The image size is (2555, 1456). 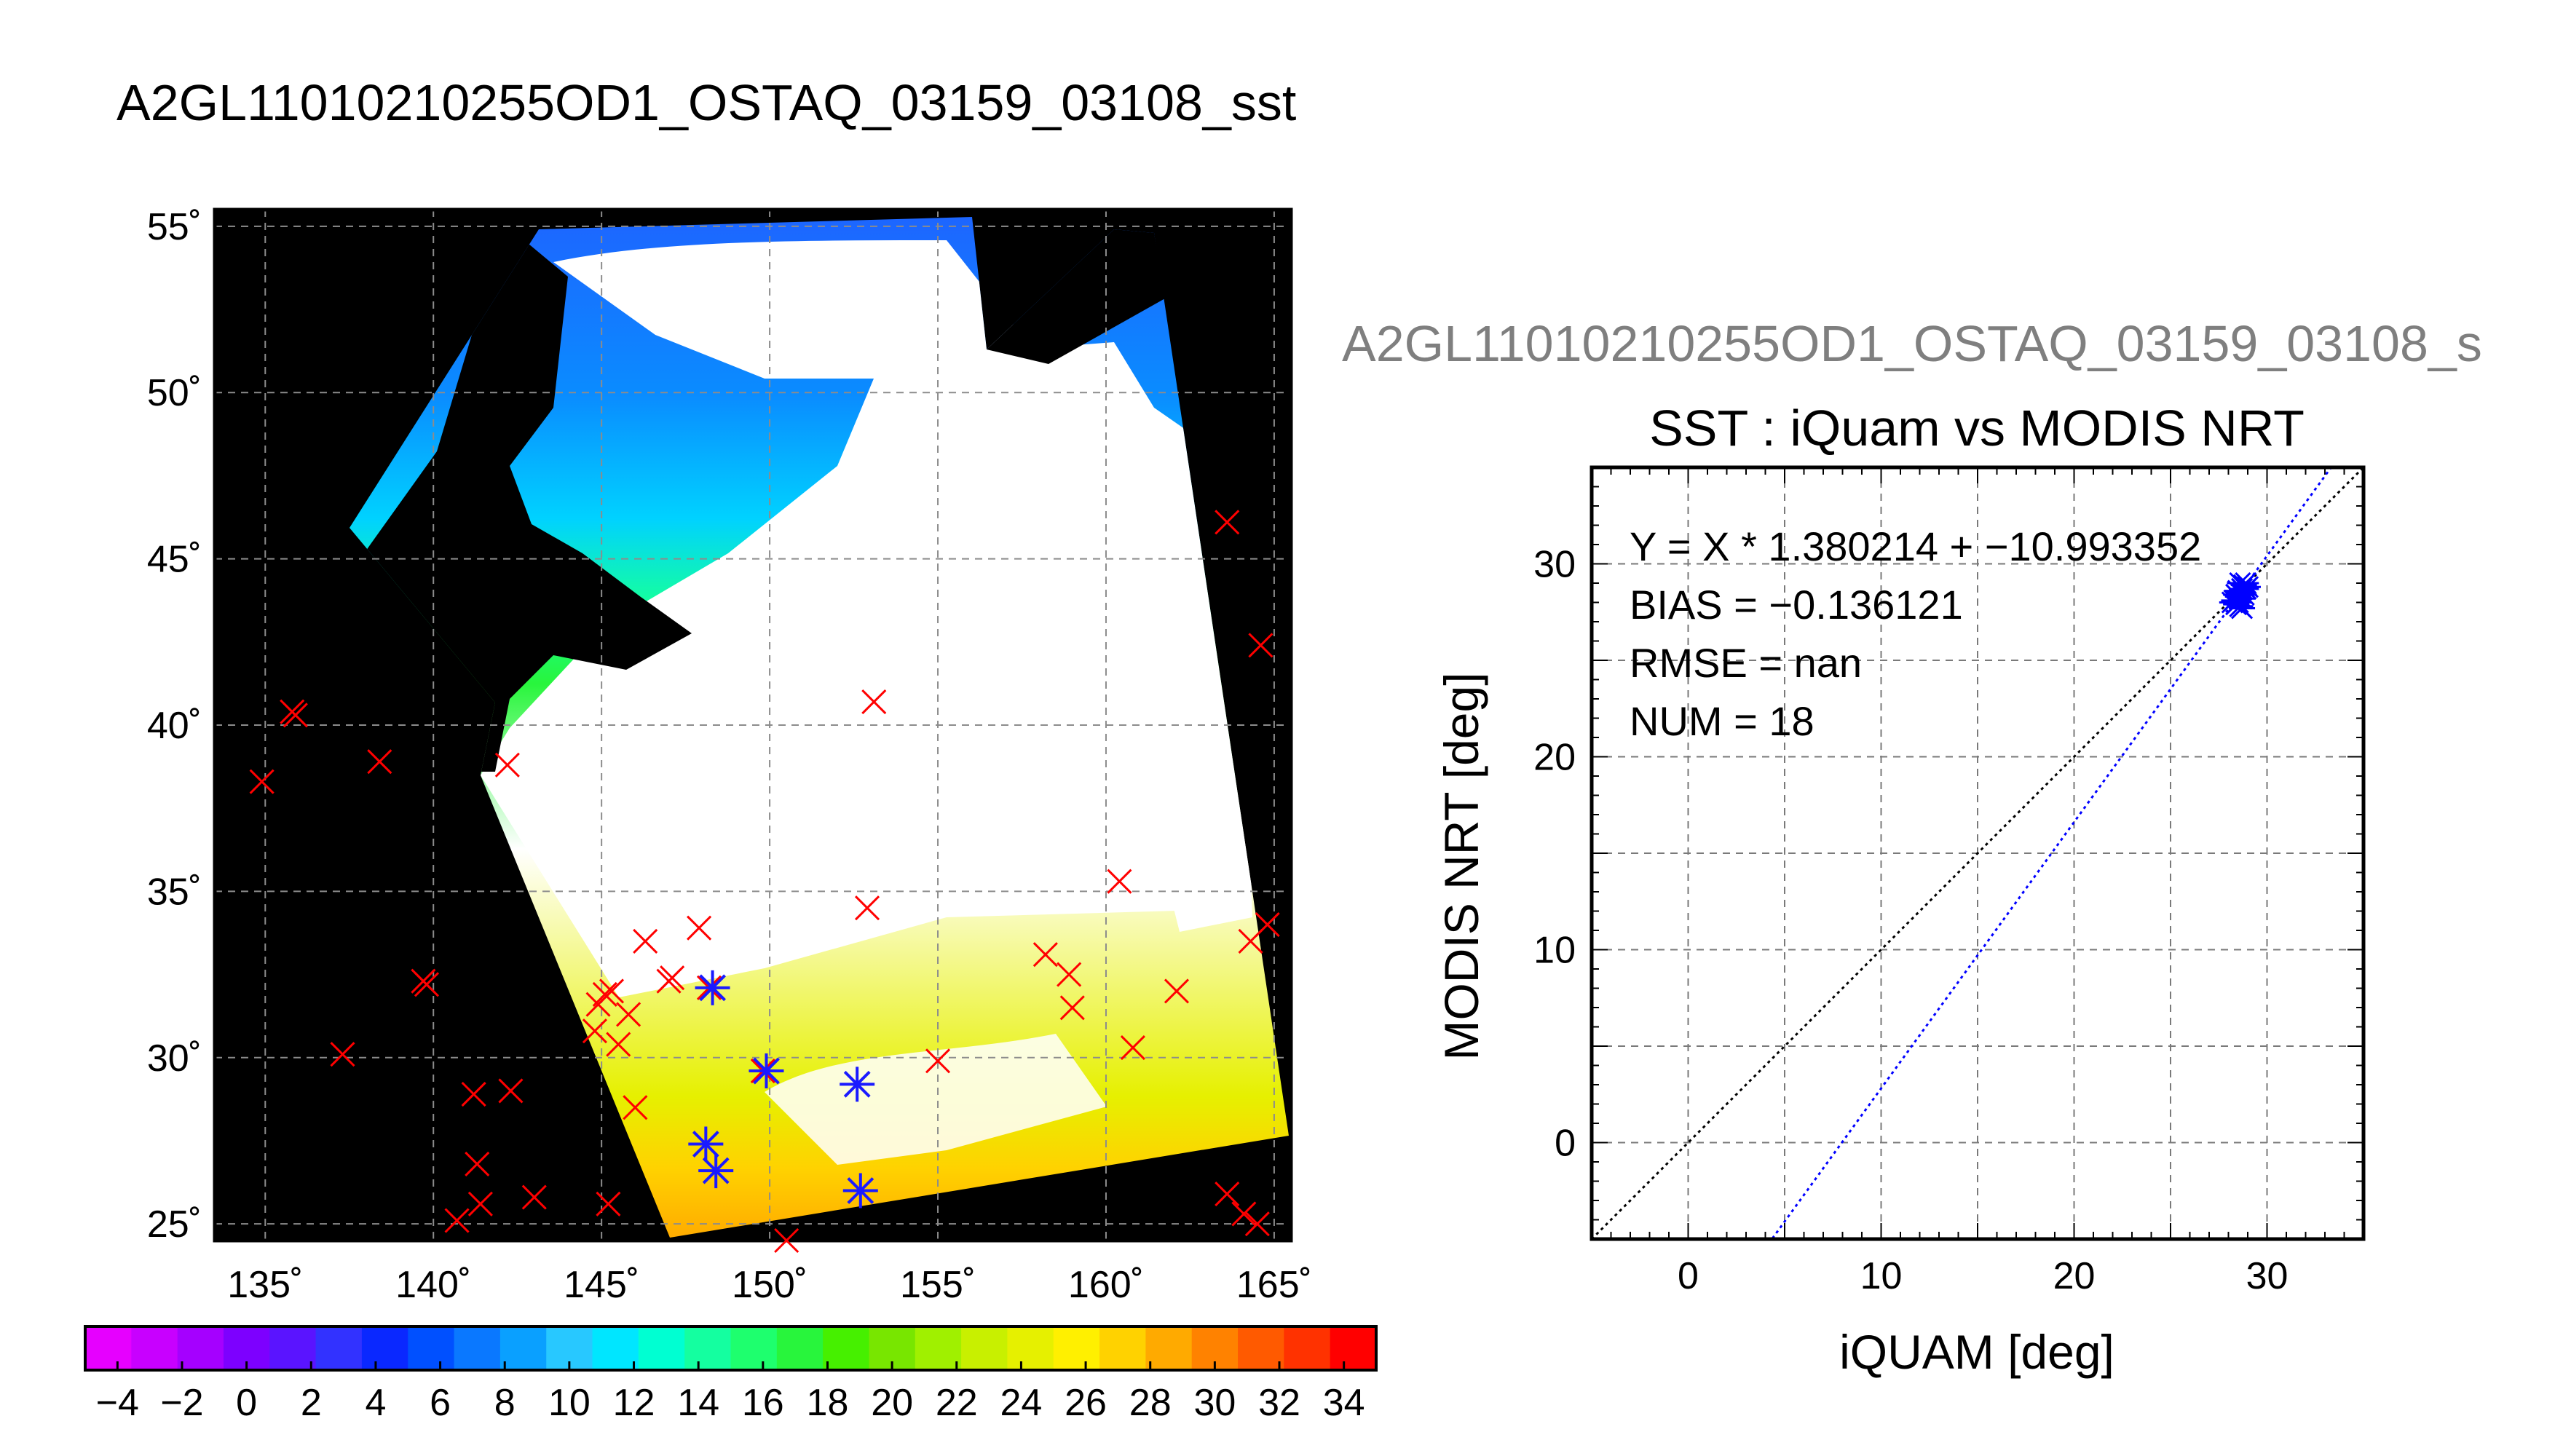 I want to click on colorbar-tick-label: 18, so click(x=828, y=1403).